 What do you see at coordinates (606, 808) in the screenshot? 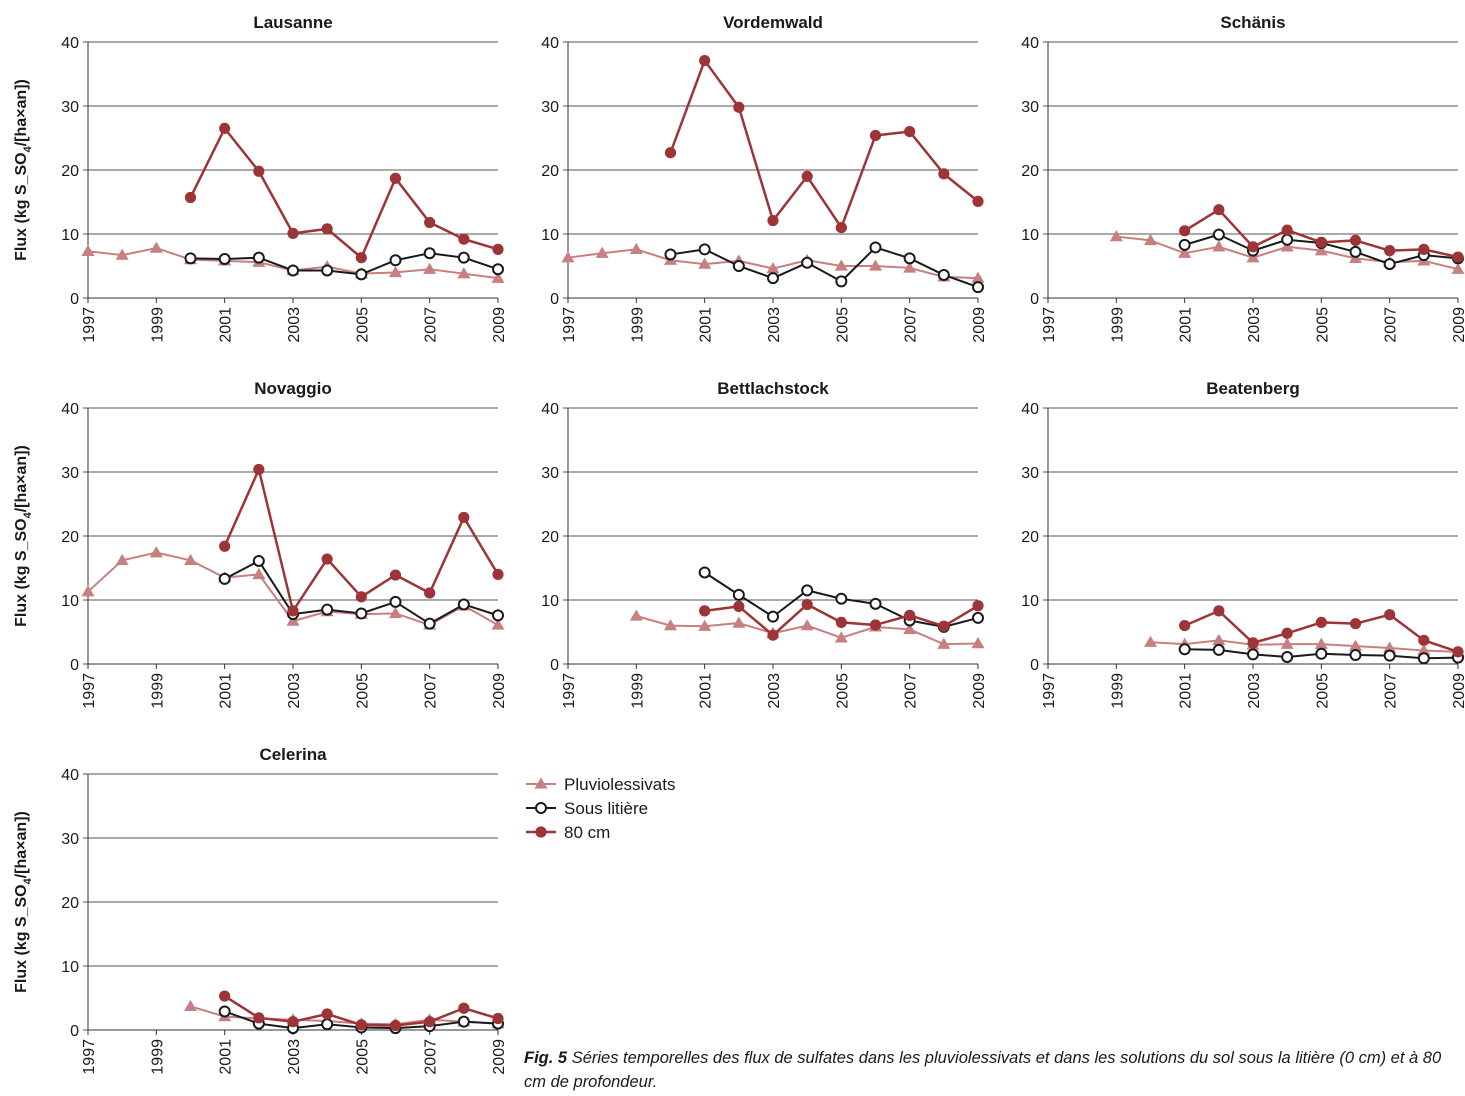
I see `legend-label-litiere: Sous litière` at bounding box center [606, 808].